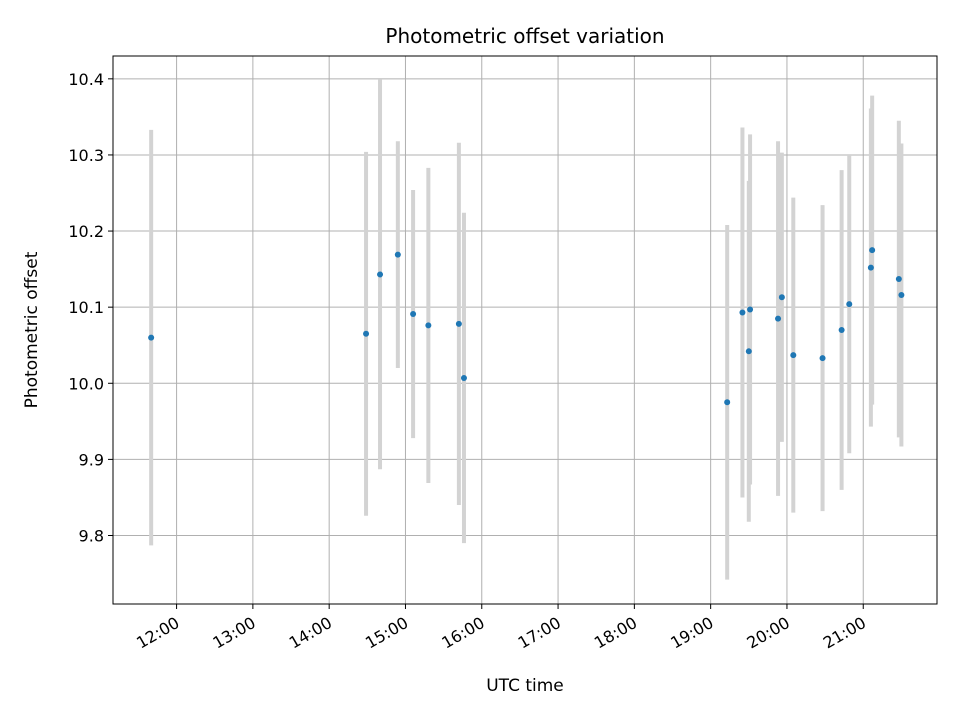 This screenshot has height=720, width=960. I want to click on x-tick-label: 18:00, so click(615, 633).